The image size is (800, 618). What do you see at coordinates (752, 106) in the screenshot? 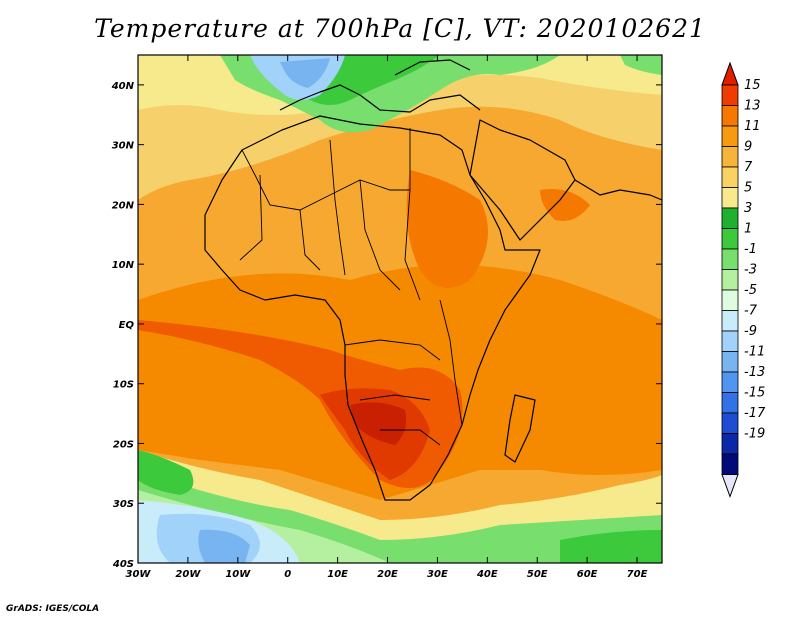
I see `colorbar-label: 13` at bounding box center [752, 106].